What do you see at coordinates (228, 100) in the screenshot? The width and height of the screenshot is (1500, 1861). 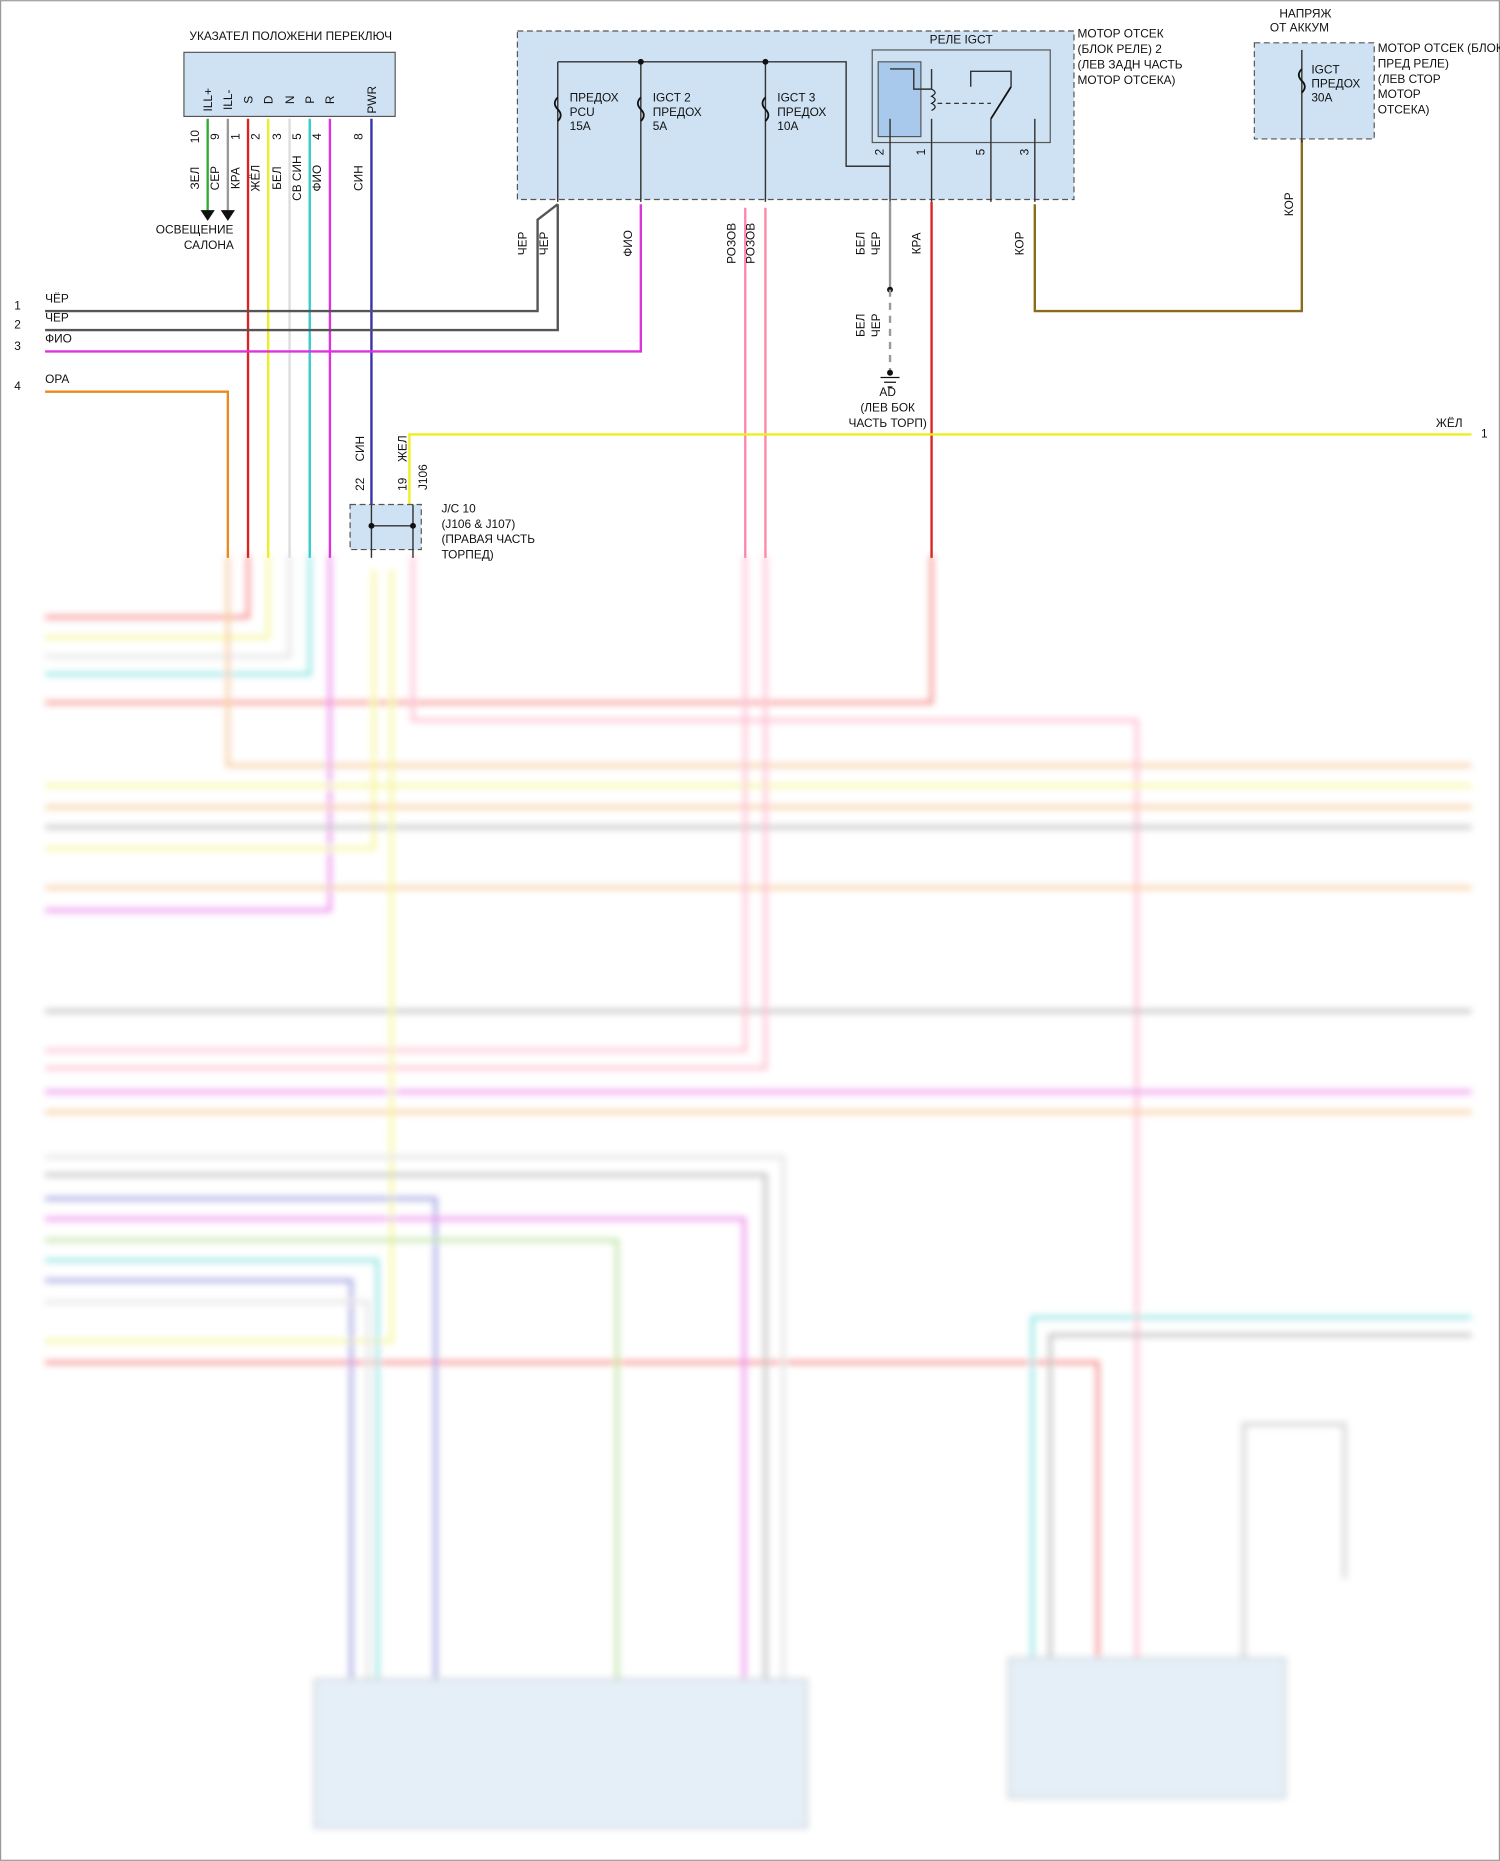 I see `label: ILL-` at bounding box center [228, 100].